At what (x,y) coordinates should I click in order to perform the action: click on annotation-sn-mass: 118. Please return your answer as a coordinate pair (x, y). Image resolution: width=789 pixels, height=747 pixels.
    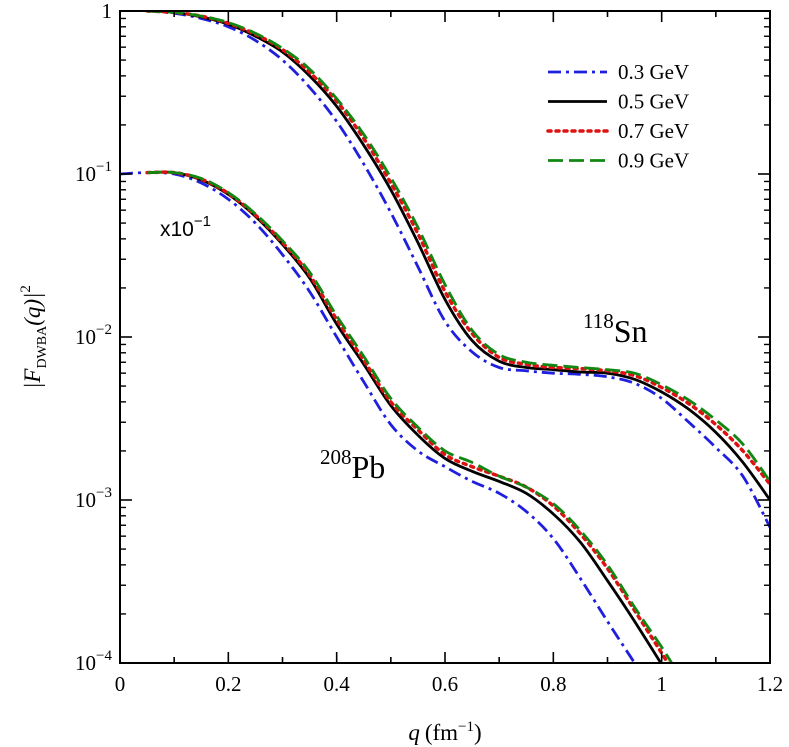
    Looking at the image, I should click on (598, 321).